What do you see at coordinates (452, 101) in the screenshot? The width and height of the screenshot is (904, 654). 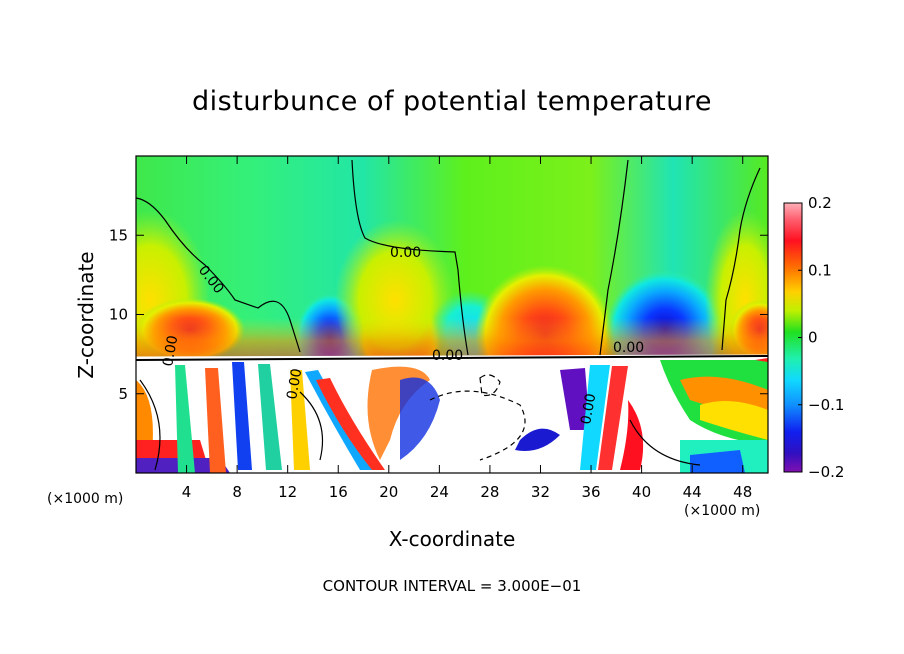 I see `chart-title: disturbunce of potential temperature` at bounding box center [452, 101].